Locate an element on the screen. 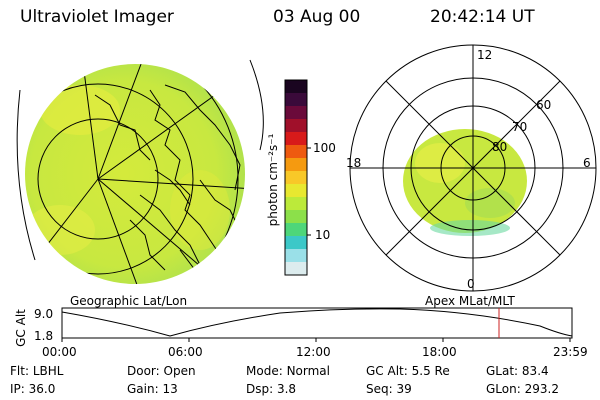 Image resolution: width=600 pixels, height=400 pixels. status-ip: IP: 36.0 is located at coordinates (33, 389).